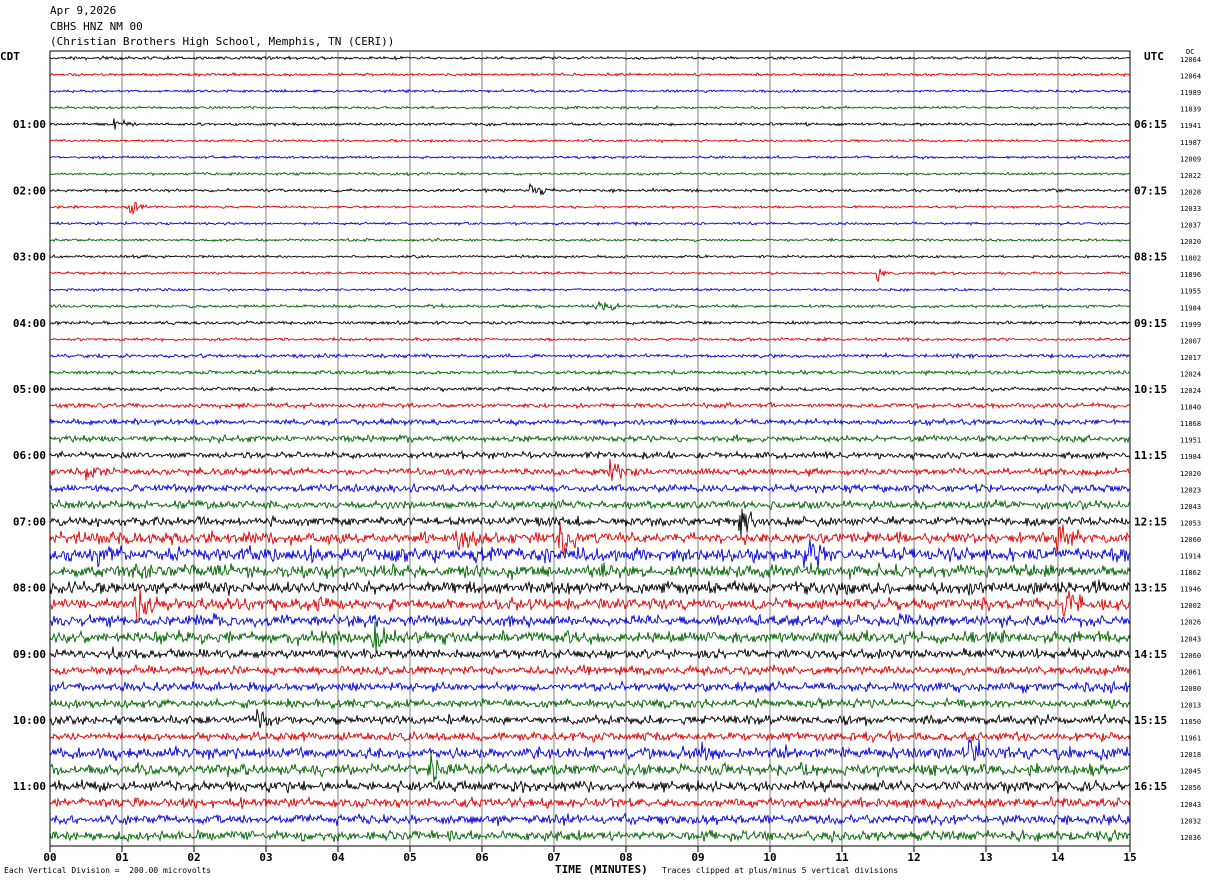 The height and width of the screenshot is (886, 1210). I want to click on utc-time-label: 06:15, so click(1150, 124).